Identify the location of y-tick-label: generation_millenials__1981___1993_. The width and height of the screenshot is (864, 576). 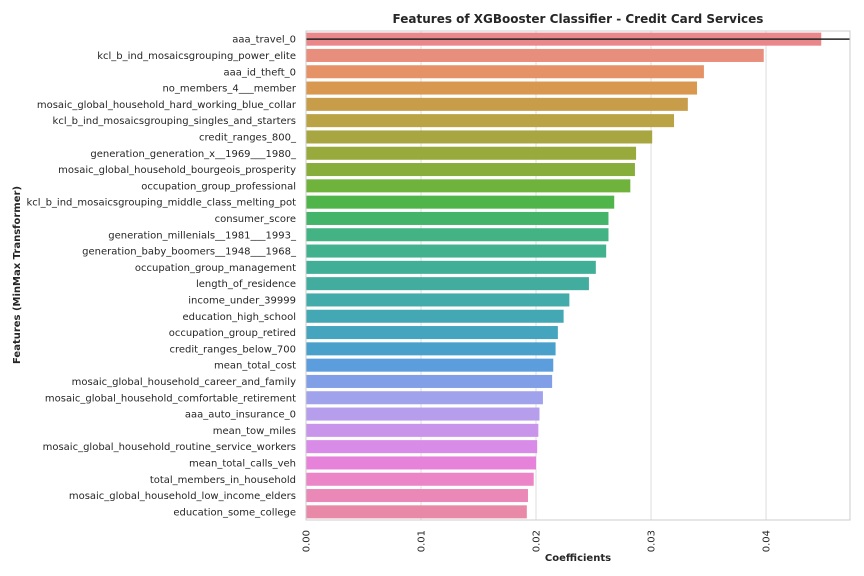
(202, 235).